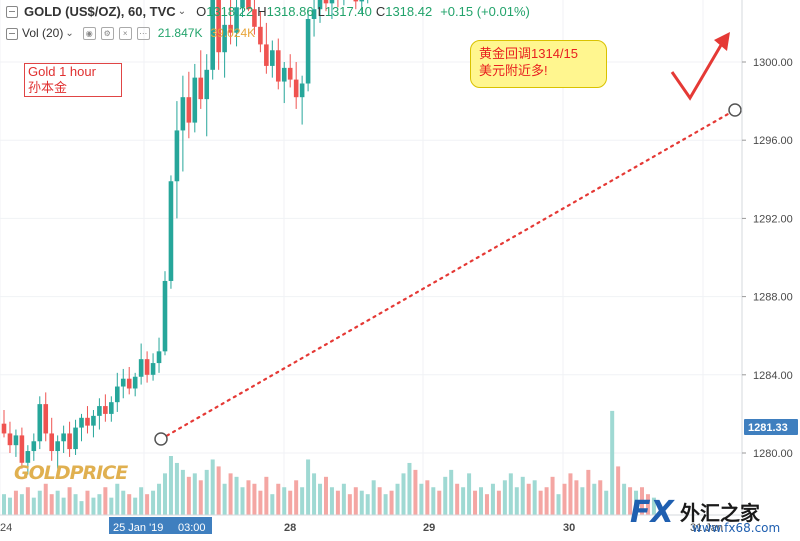 The height and width of the screenshot is (541, 800). What do you see at coordinates (125, 33) in the screenshot?
I see `close-icon: ×` at bounding box center [125, 33].